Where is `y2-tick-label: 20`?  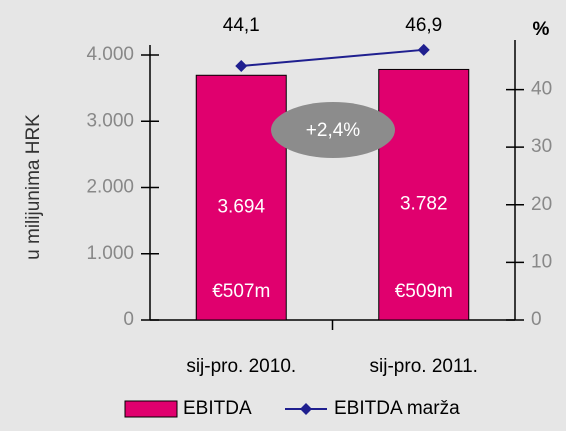
y2-tick-label: 20 is located at coordinates (541, 204).